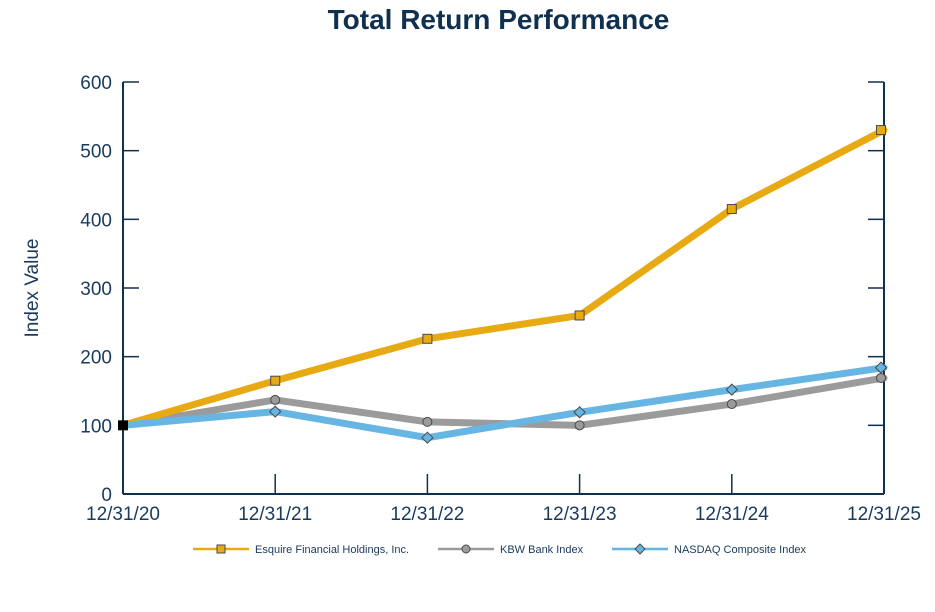 Image resolution: width=935 pixels, height=612 pixels. Describe the element at coordinates (32, 288) in the screenshot. I see `y-axis-label: Index Value` at that location.